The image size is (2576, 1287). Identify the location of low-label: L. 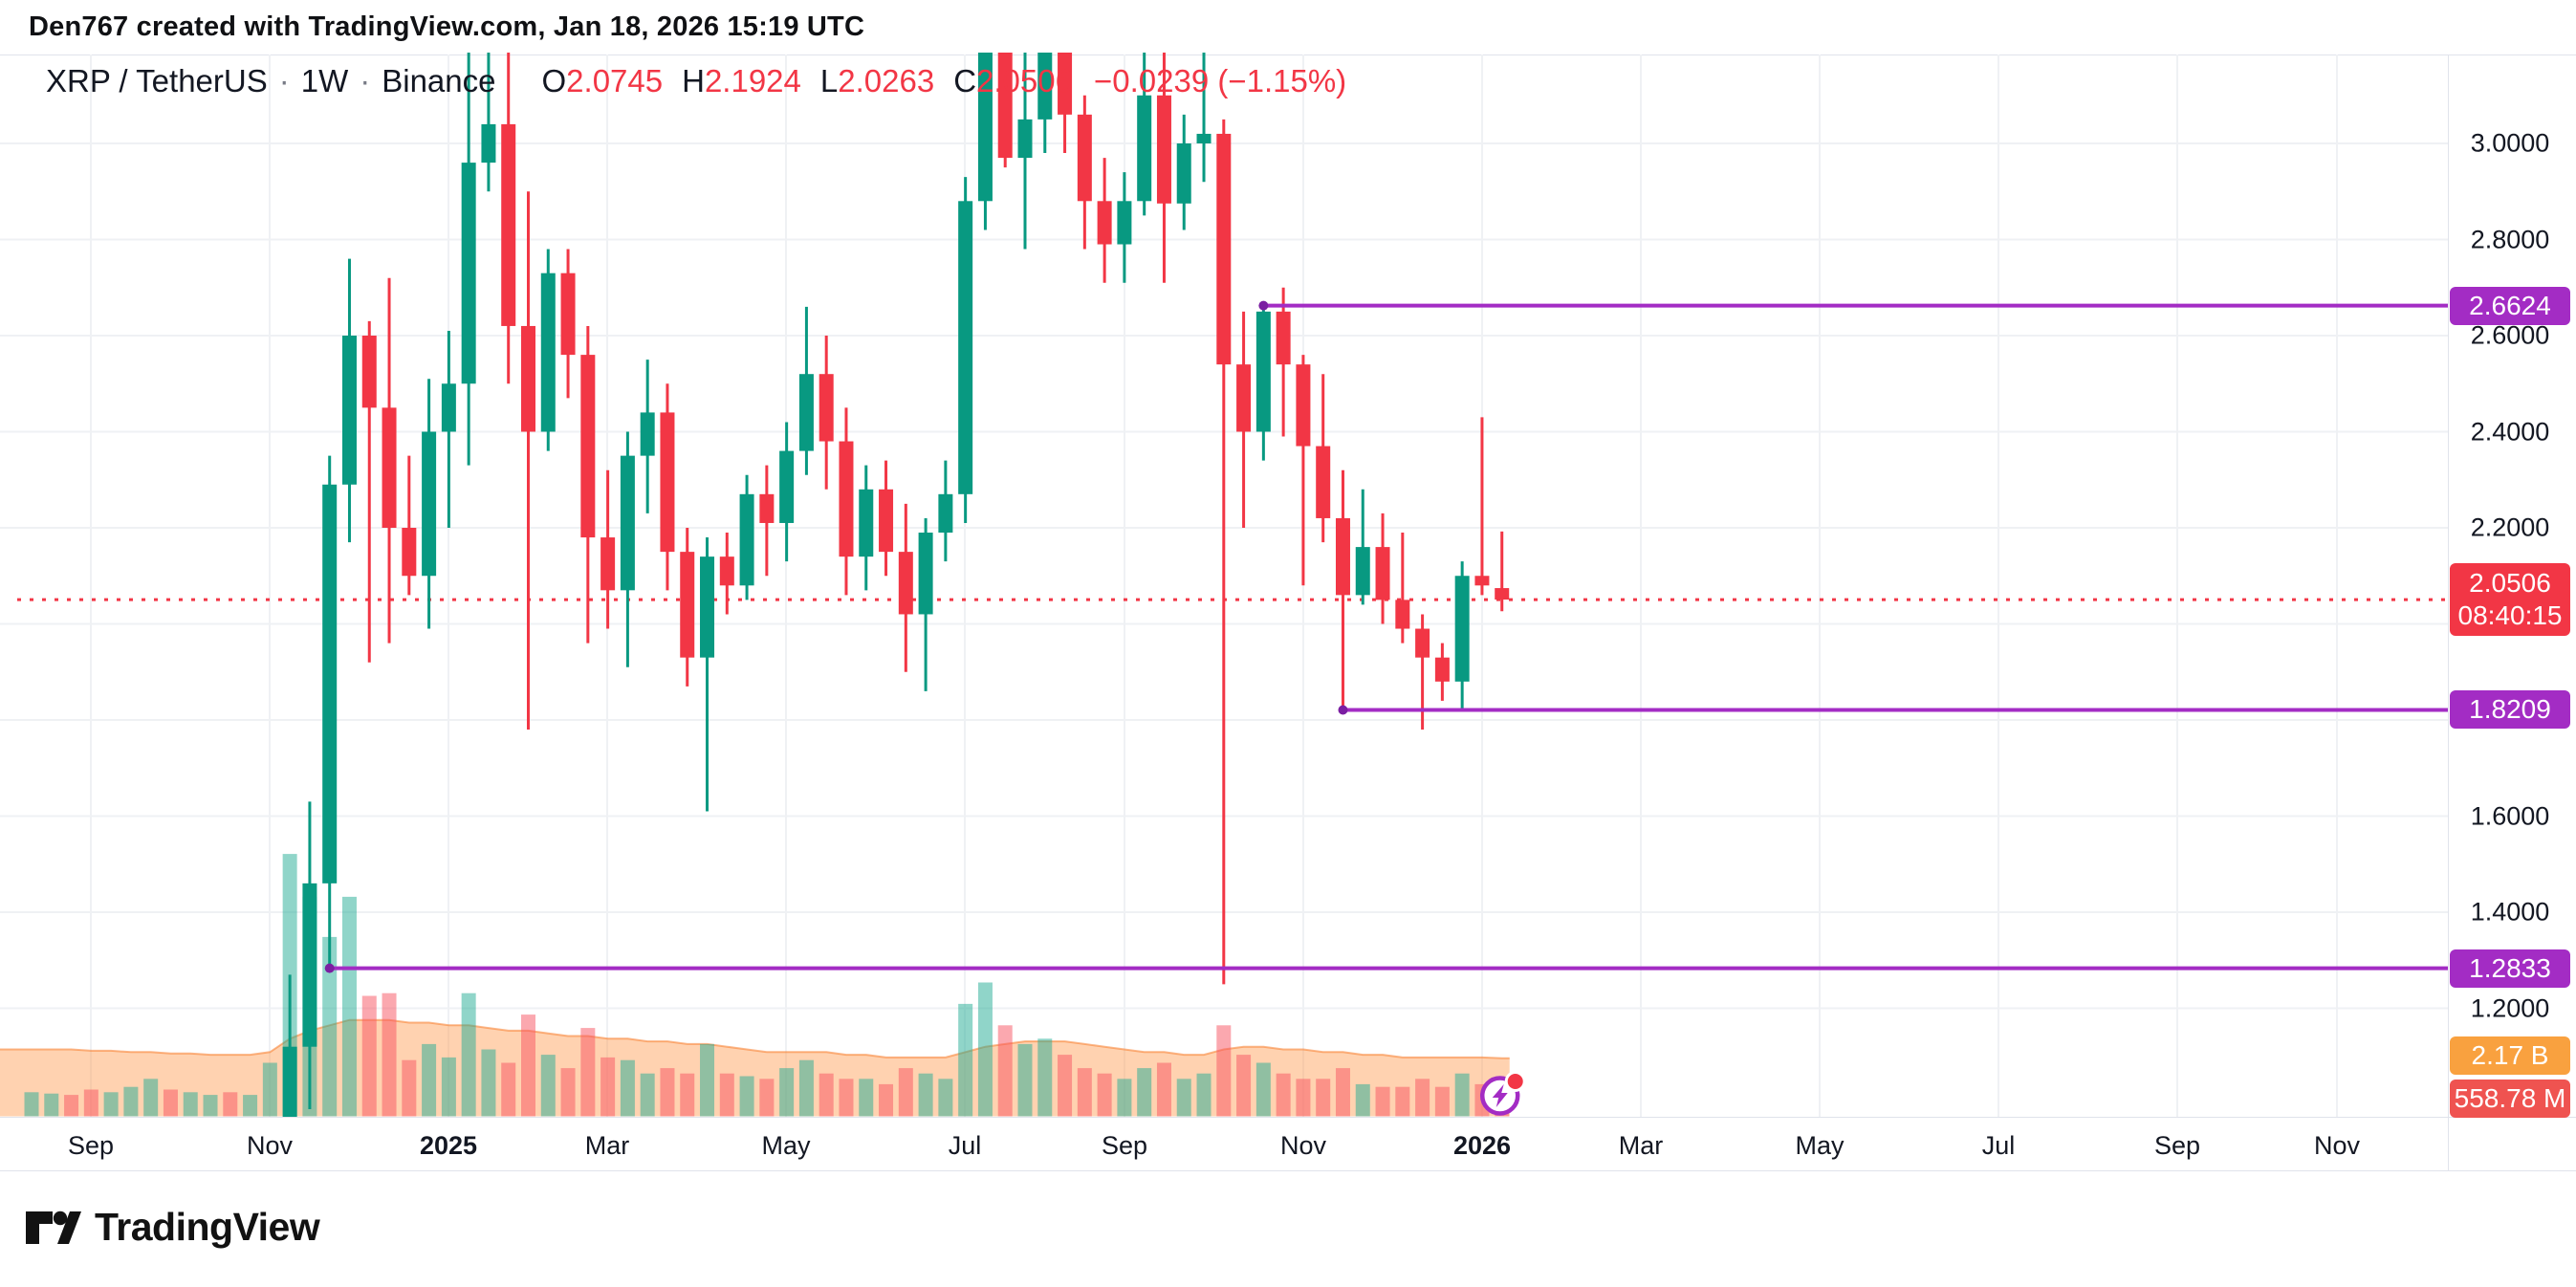
(829, 81).